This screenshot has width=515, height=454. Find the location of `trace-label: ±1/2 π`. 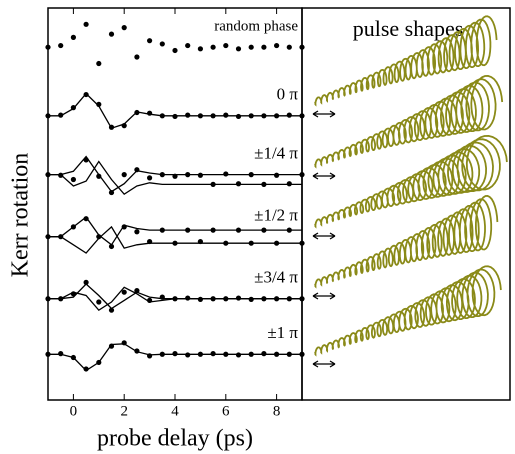

trace-label: ±1/2 π is located at coordinates (276, 215).